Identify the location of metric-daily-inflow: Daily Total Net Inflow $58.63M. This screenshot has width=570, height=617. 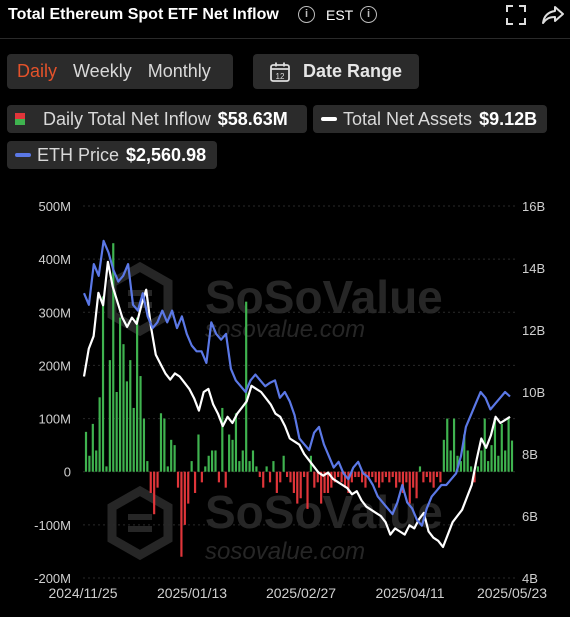
(157, 119).